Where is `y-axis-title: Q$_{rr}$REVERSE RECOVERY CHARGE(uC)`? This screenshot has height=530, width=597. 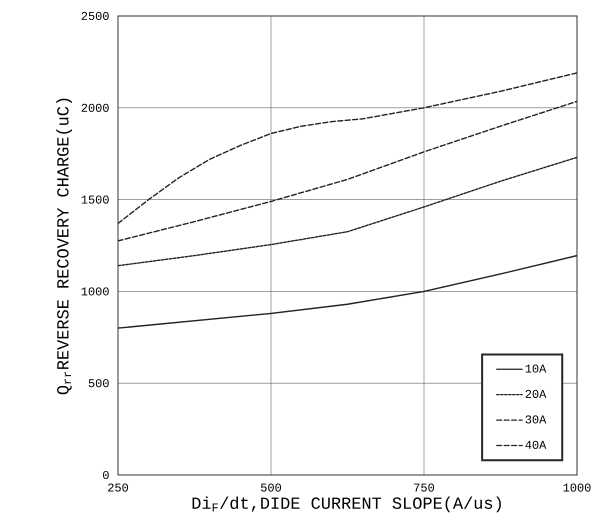
y-axis-title: Q$_{rr}$REVERSE RECOVERY CHARGE(uC) is located at coordinates (64, 246).